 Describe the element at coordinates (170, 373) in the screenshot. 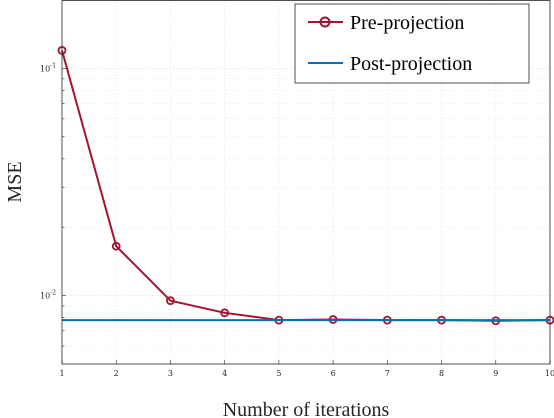

I see `x-tick-label: 3` at that location.